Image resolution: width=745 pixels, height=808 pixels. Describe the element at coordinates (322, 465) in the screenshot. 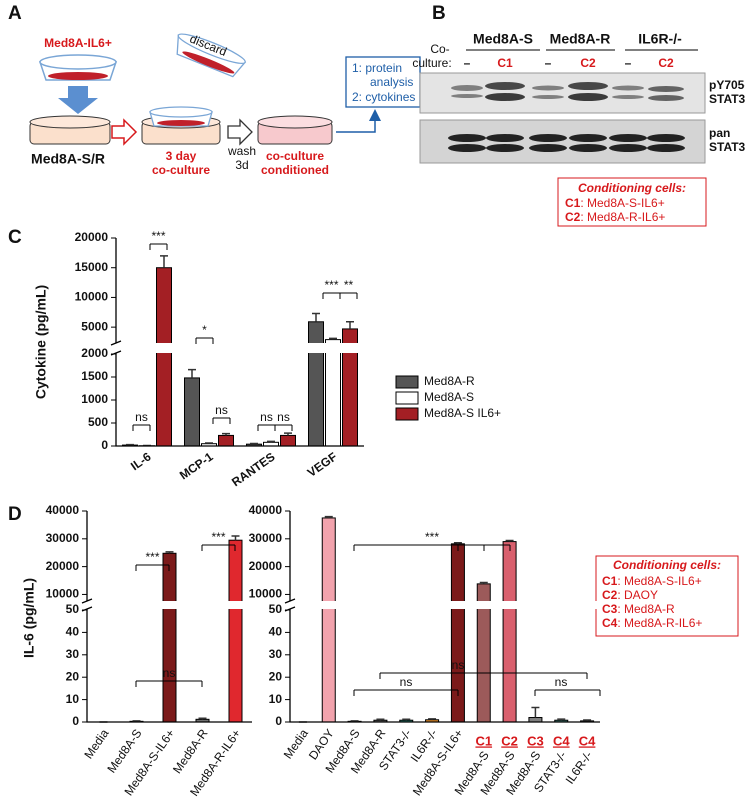

I see `x-tick-label: VEGF` at that location.